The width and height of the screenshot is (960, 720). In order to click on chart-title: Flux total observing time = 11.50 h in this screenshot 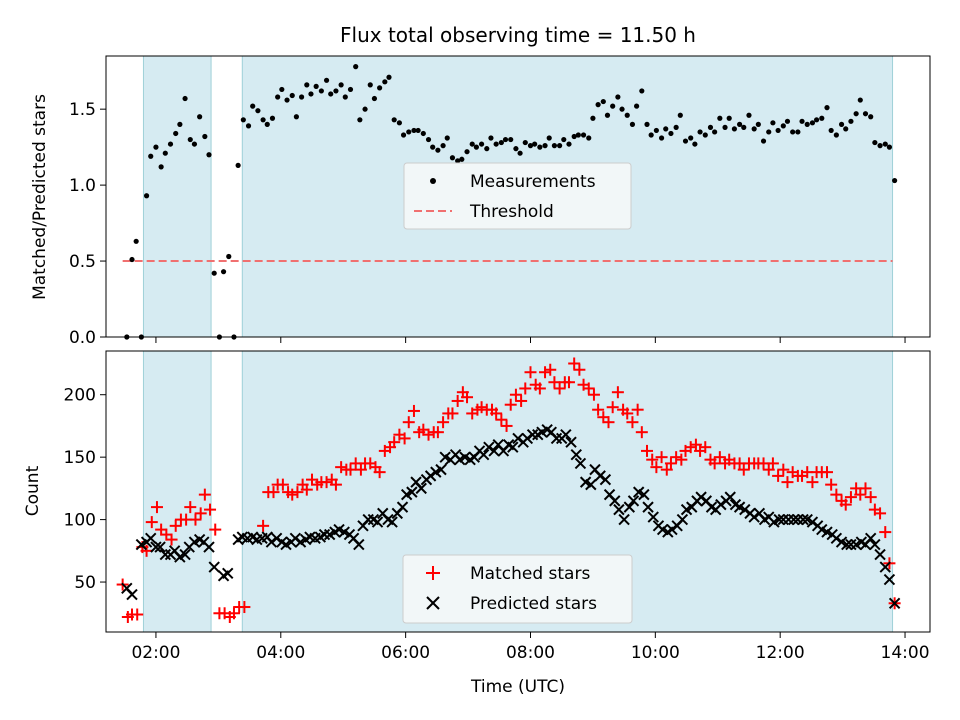, I will do `click(518, 35)`.